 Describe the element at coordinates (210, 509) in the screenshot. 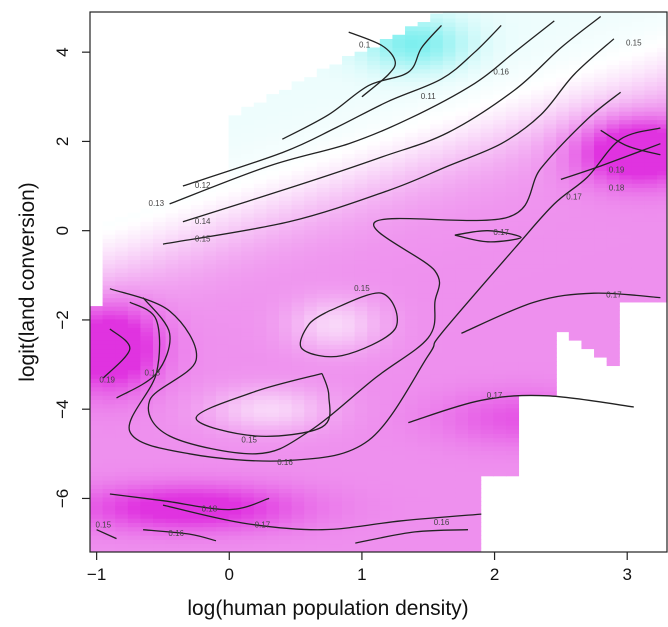

I see `contour-label: 0.18` at that location.